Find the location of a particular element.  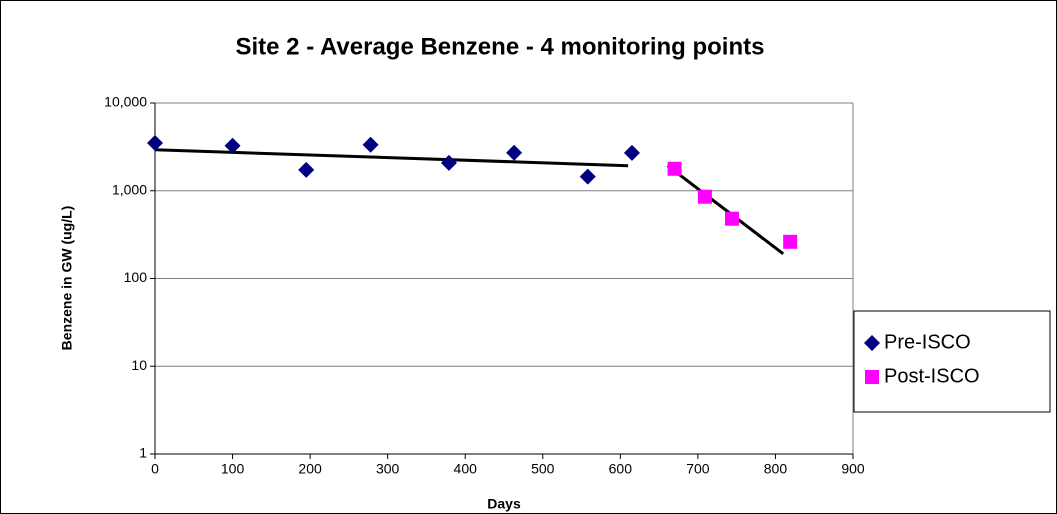

y-tick-label: 1,000 is located at coordinates (129, 189).